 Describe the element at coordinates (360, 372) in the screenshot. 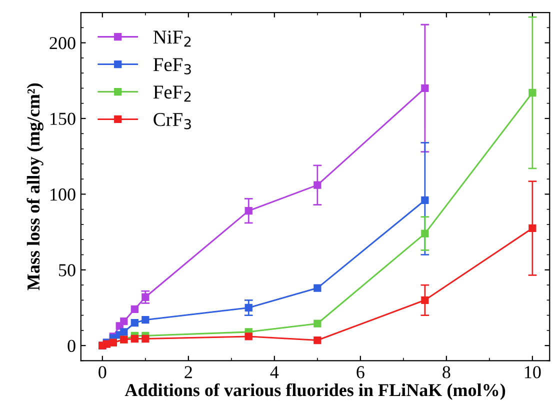

I see `x-tick-label: 6` at that location.